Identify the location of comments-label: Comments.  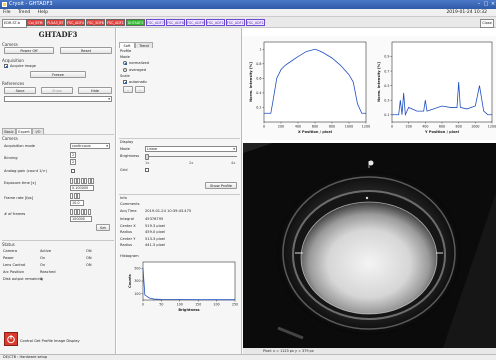
(130, 204).